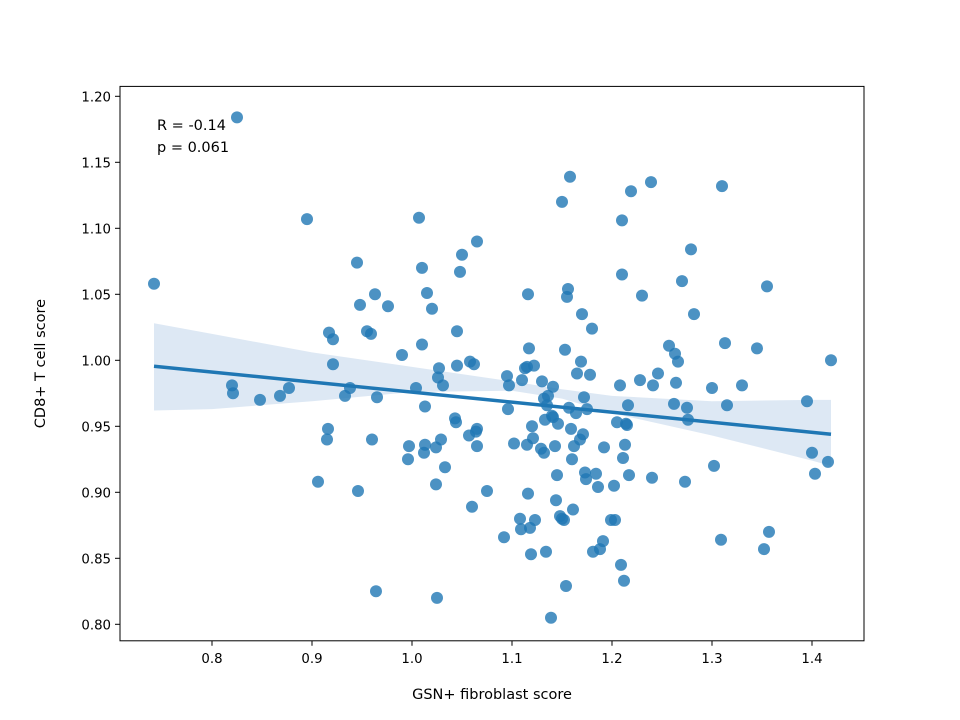  Describe the element at coordinates (191, 126) in the screenshot. I see `correlation-r-annotation: R = -0.14` at that location.